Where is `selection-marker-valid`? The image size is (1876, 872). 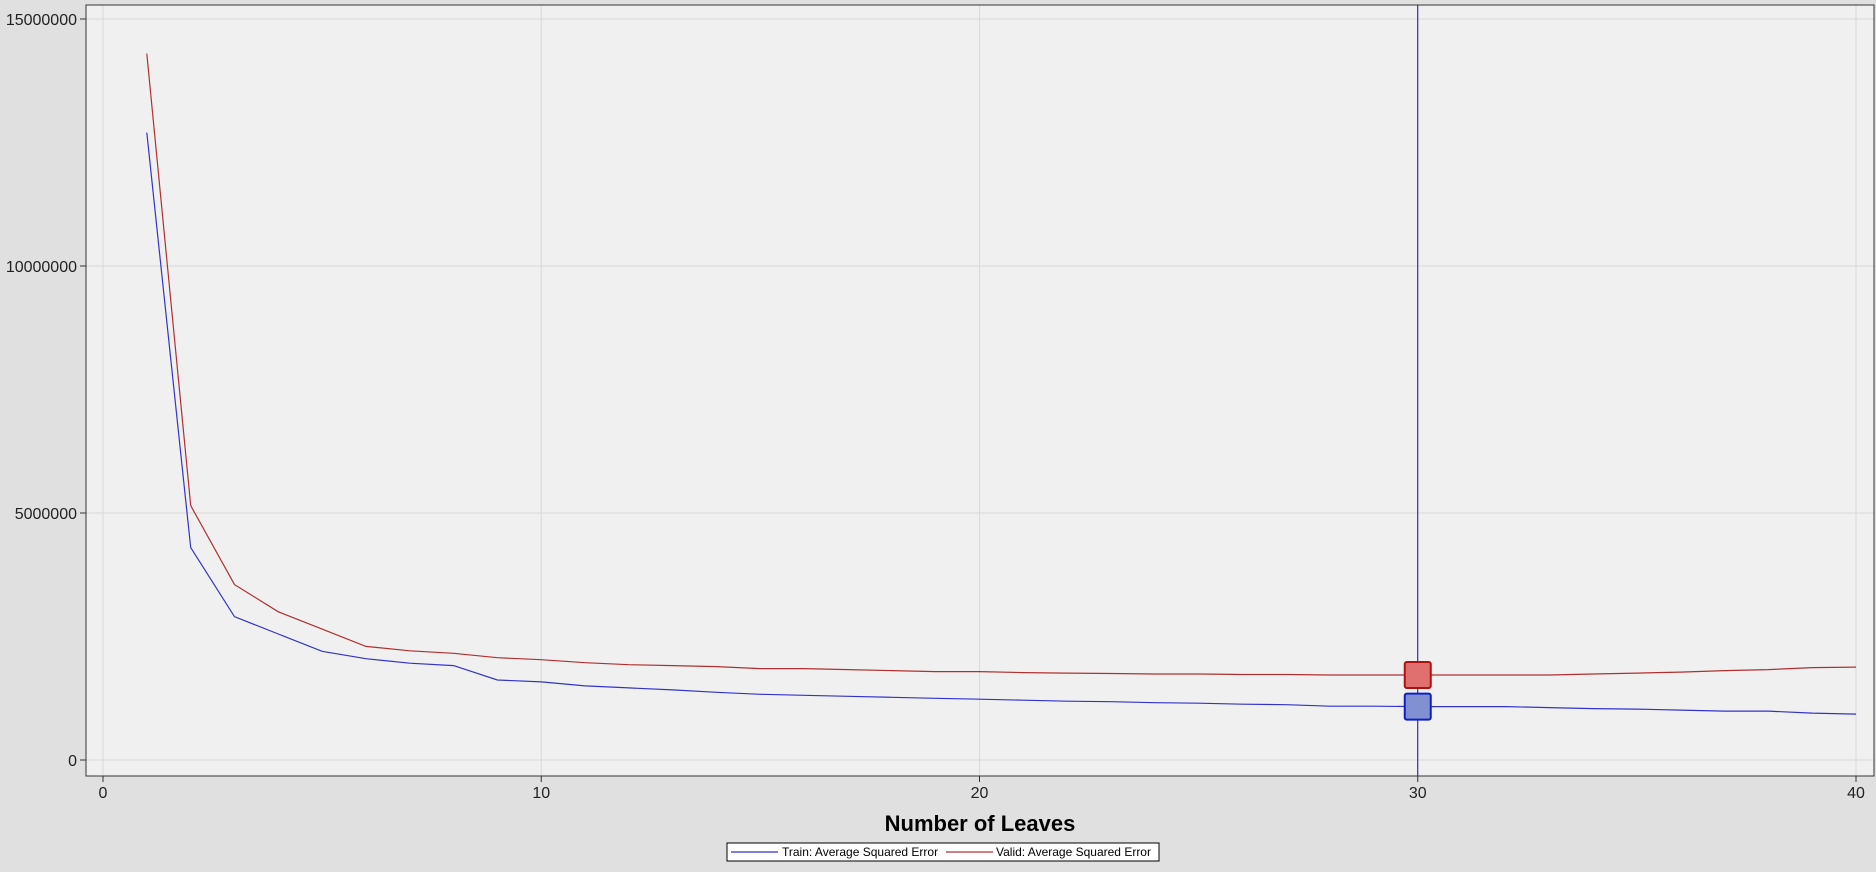 selection-marker-valid is located at coordinates (1417, 675).